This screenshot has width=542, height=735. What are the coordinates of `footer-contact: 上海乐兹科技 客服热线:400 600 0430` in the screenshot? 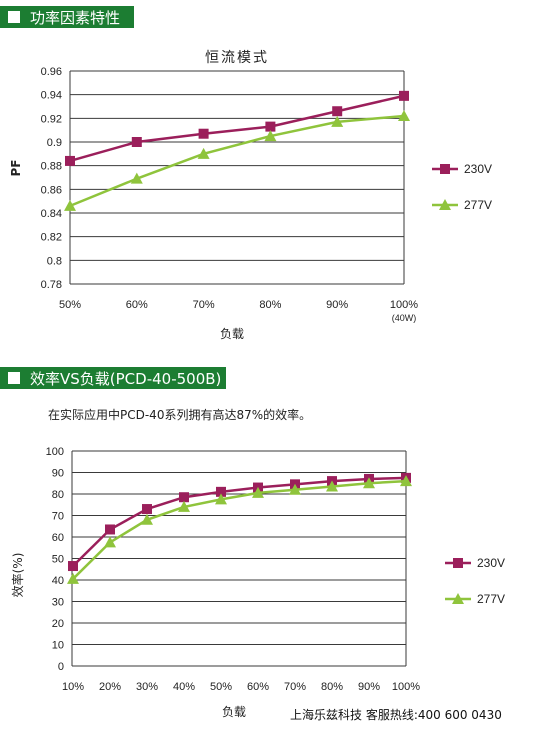 It's located at (396, 715).